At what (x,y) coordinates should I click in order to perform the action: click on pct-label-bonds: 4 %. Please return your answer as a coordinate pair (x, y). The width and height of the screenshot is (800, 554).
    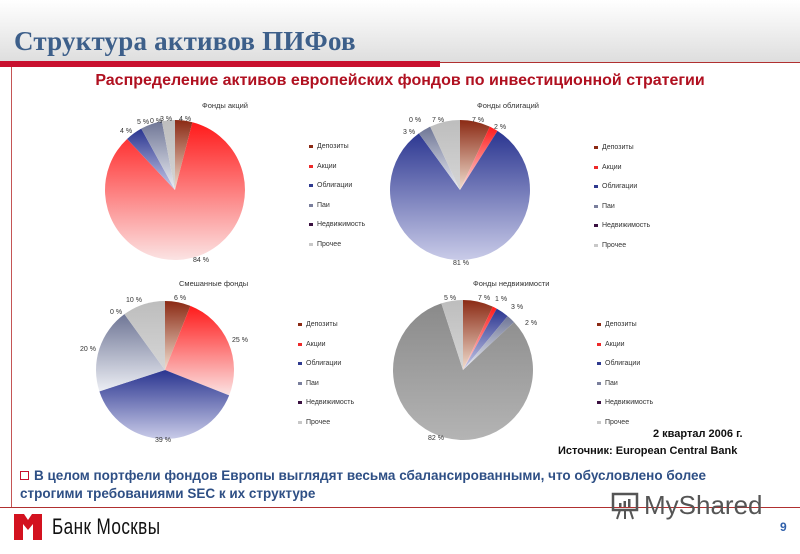
    Looking at the image, I should click on (126, 131).